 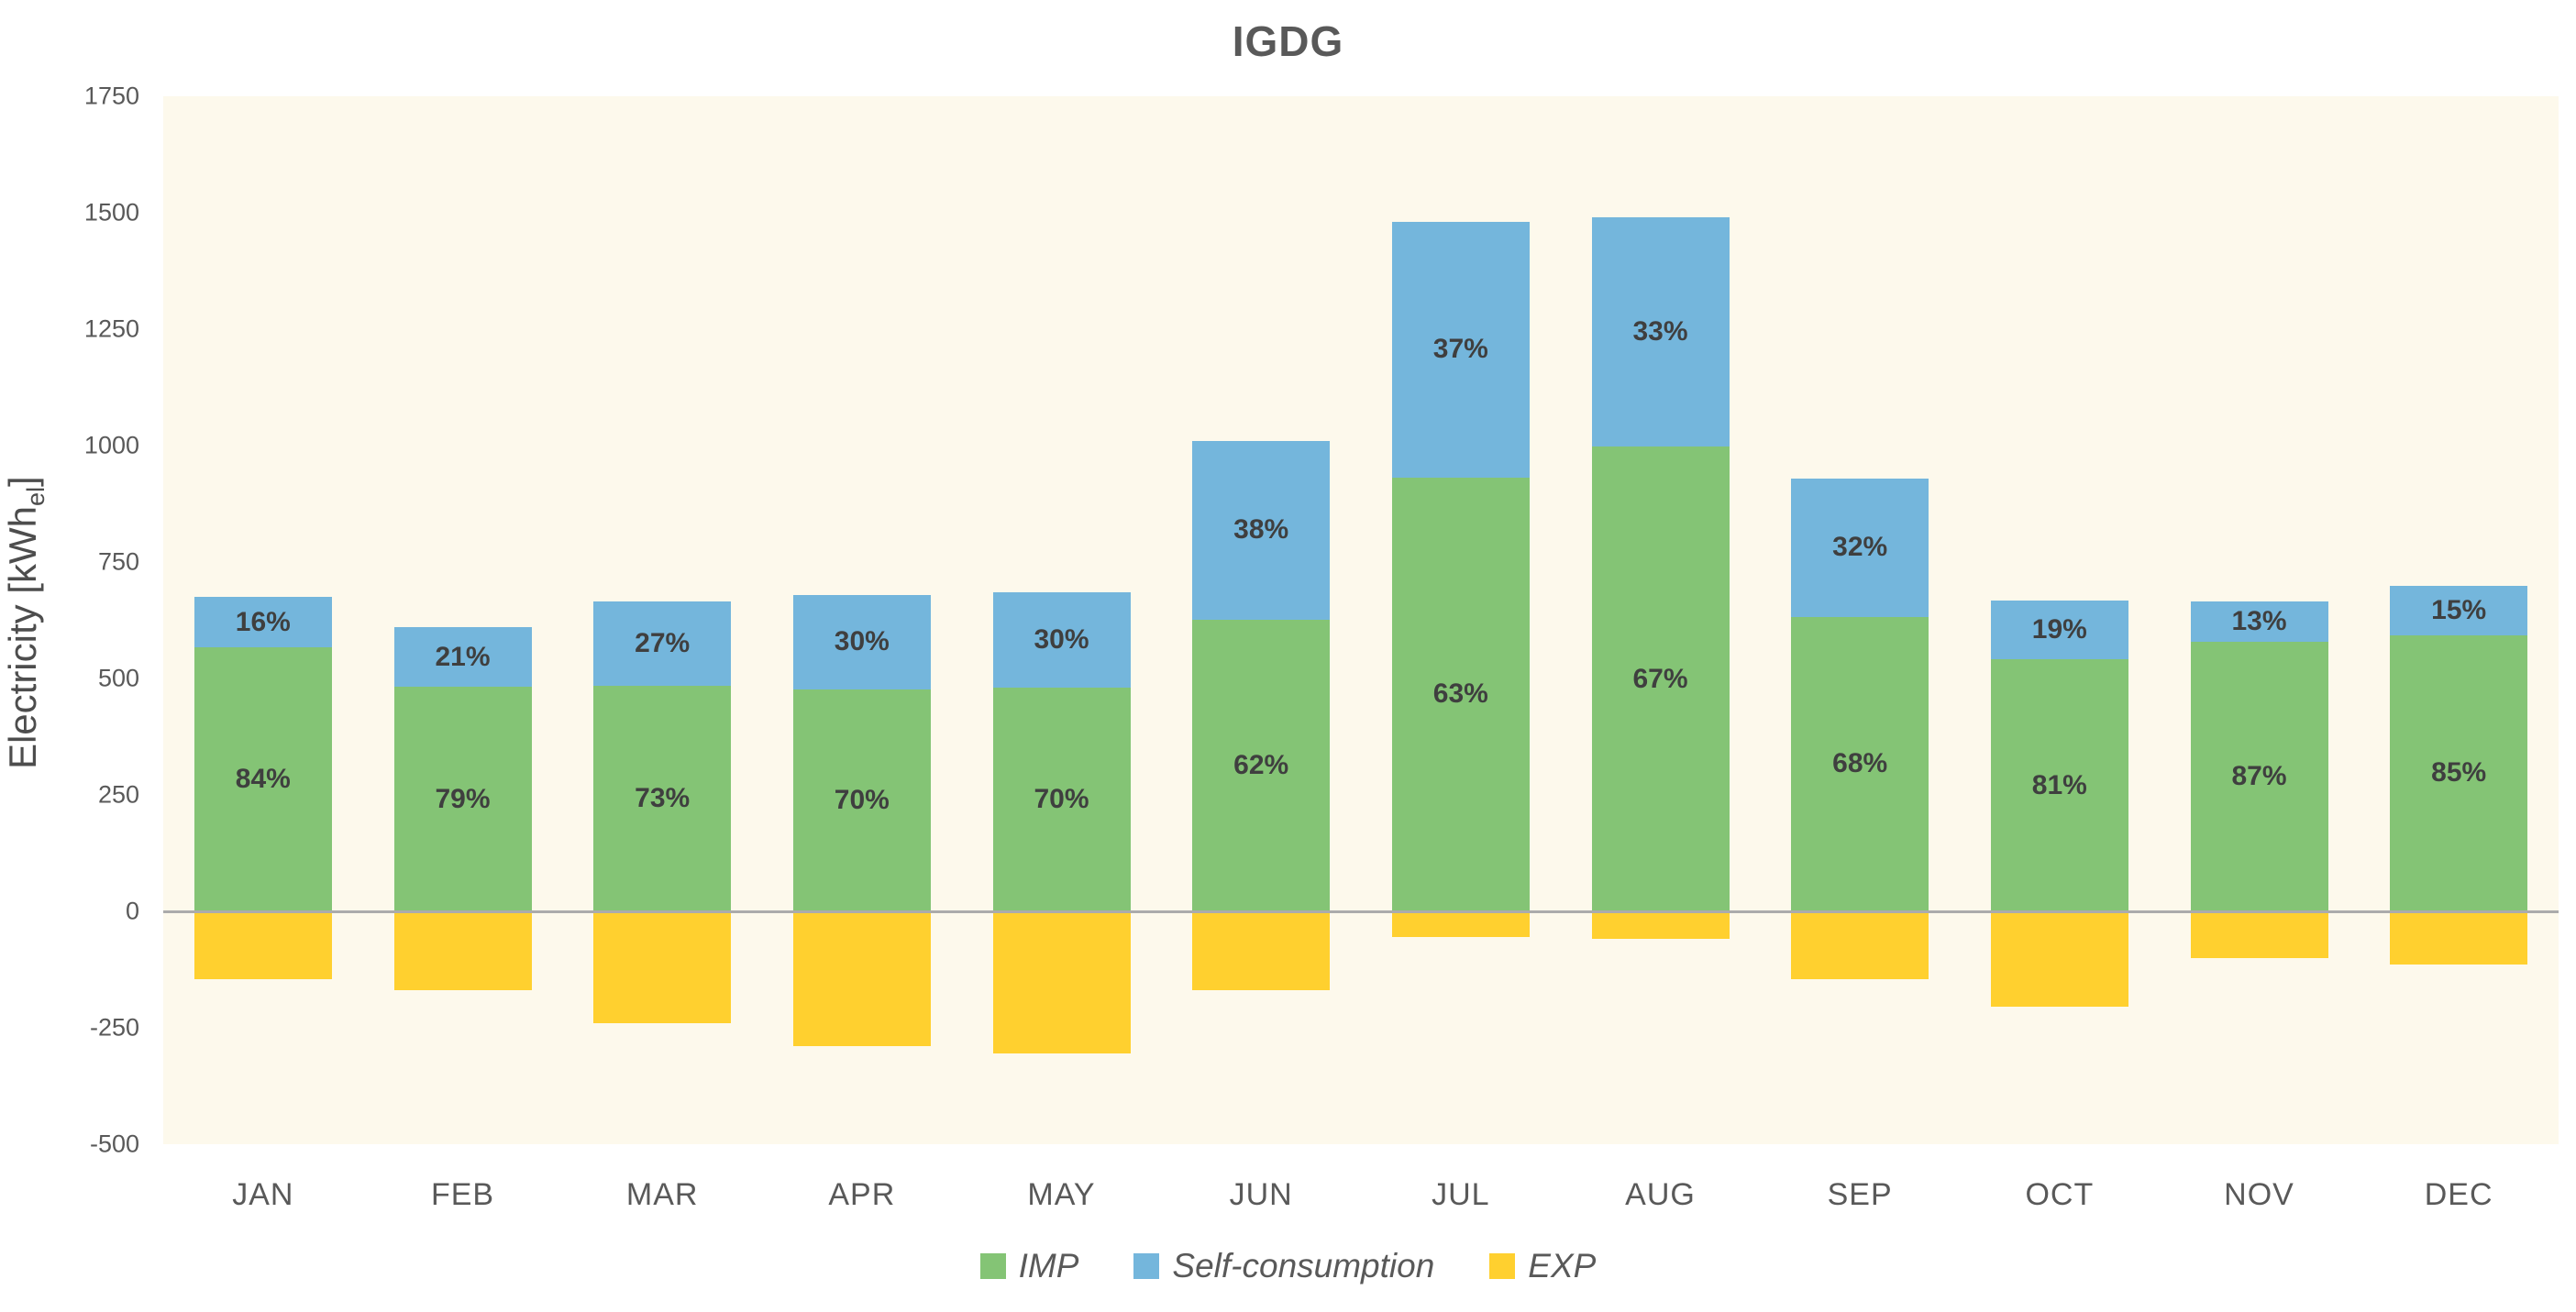 I want to click on y-tick-label: 1000, so click(x=111, y=445).